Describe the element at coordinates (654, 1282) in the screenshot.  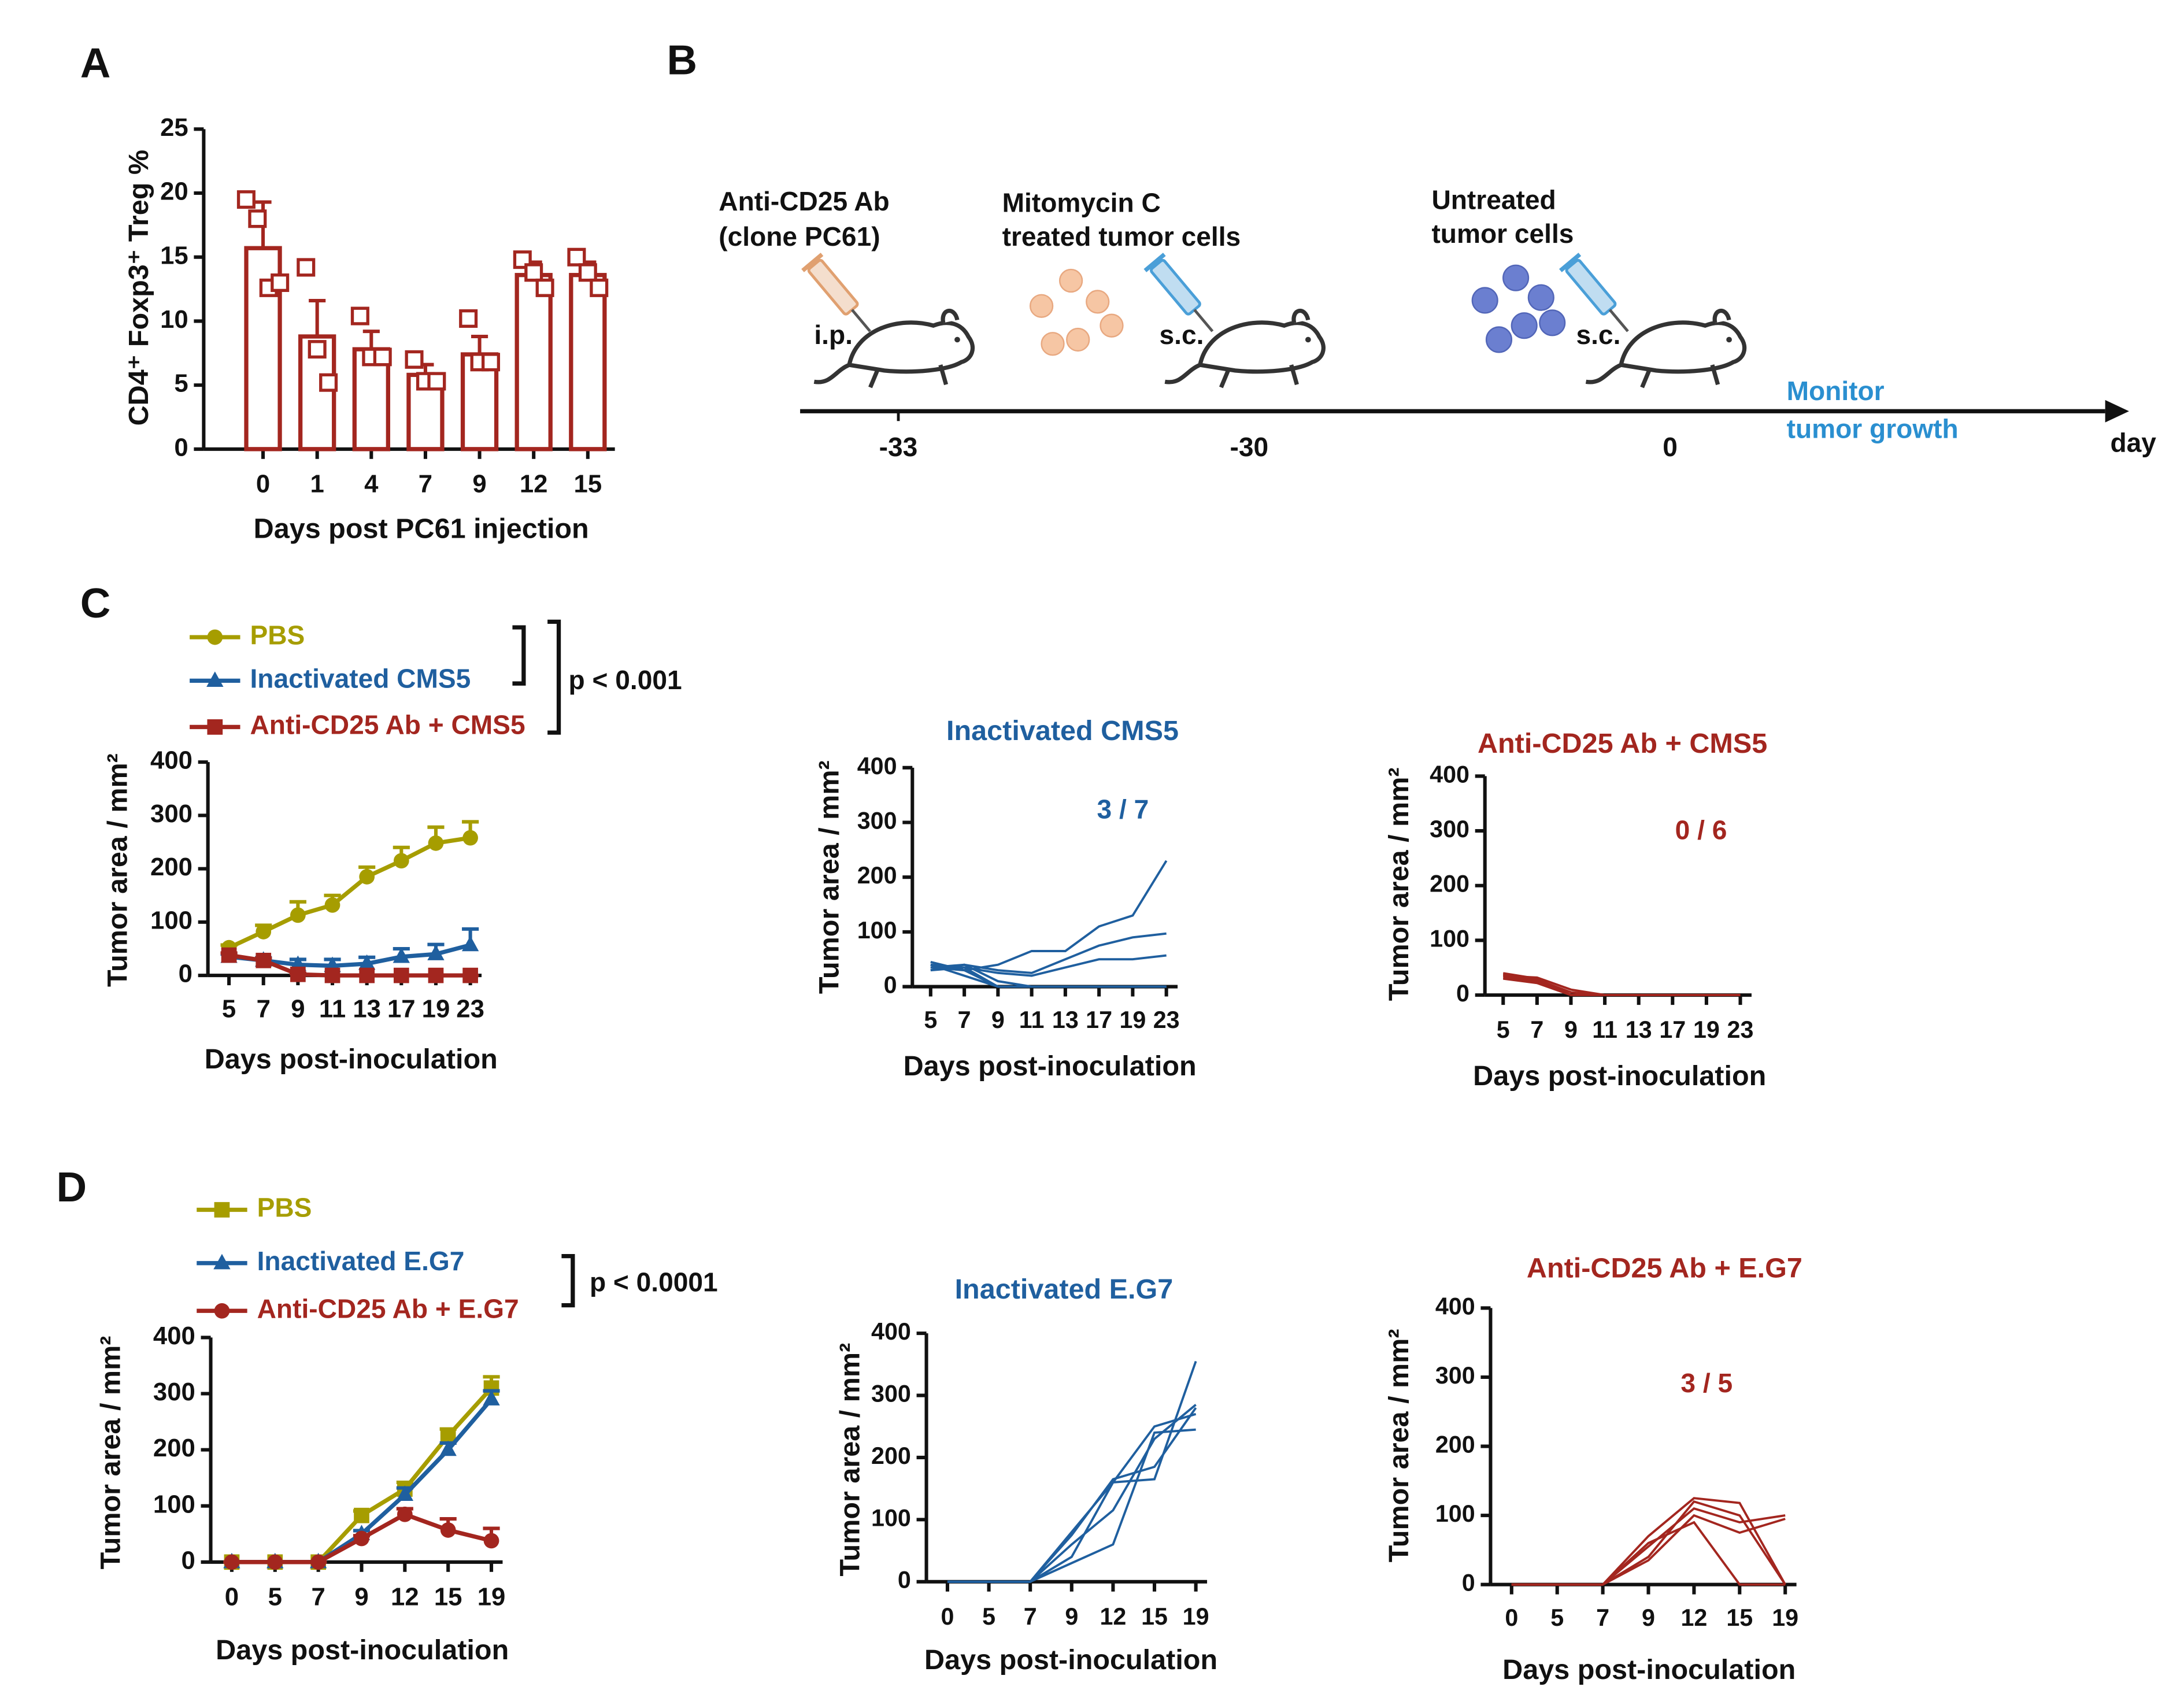
I see `annotation: p < 0.0001` at that location.